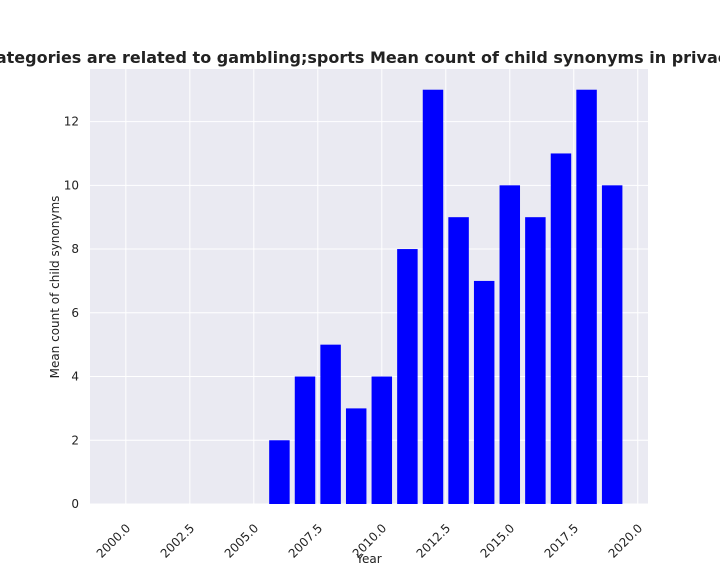 The width and height of the screenshot is (720, 576). Describe the element at coordinates (75, 377) in the screenshot. I see `y-tick-label: 4` at that location.